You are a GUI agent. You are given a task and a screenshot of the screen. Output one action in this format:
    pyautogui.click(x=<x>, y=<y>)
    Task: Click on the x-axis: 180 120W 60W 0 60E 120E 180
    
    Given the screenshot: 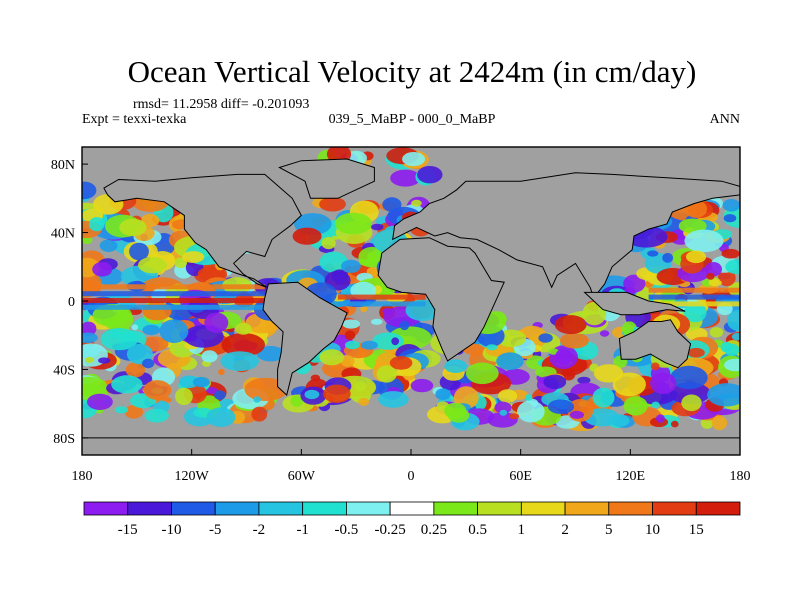 What is the action you would take?
    pyautogui.click(x=411, y=466)
    